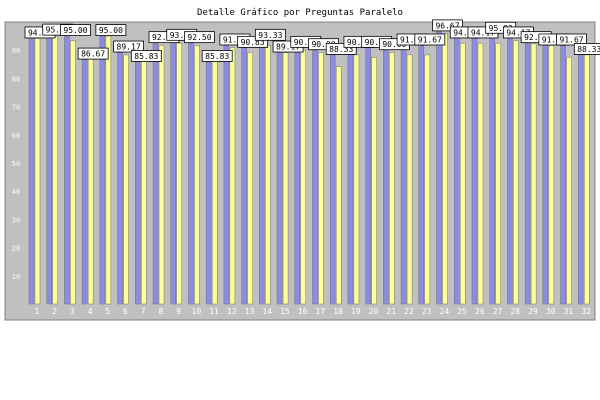  Describe the element at coordinates (120, 178) in the screenshot. I see `bar-series-1-q6` at that location.